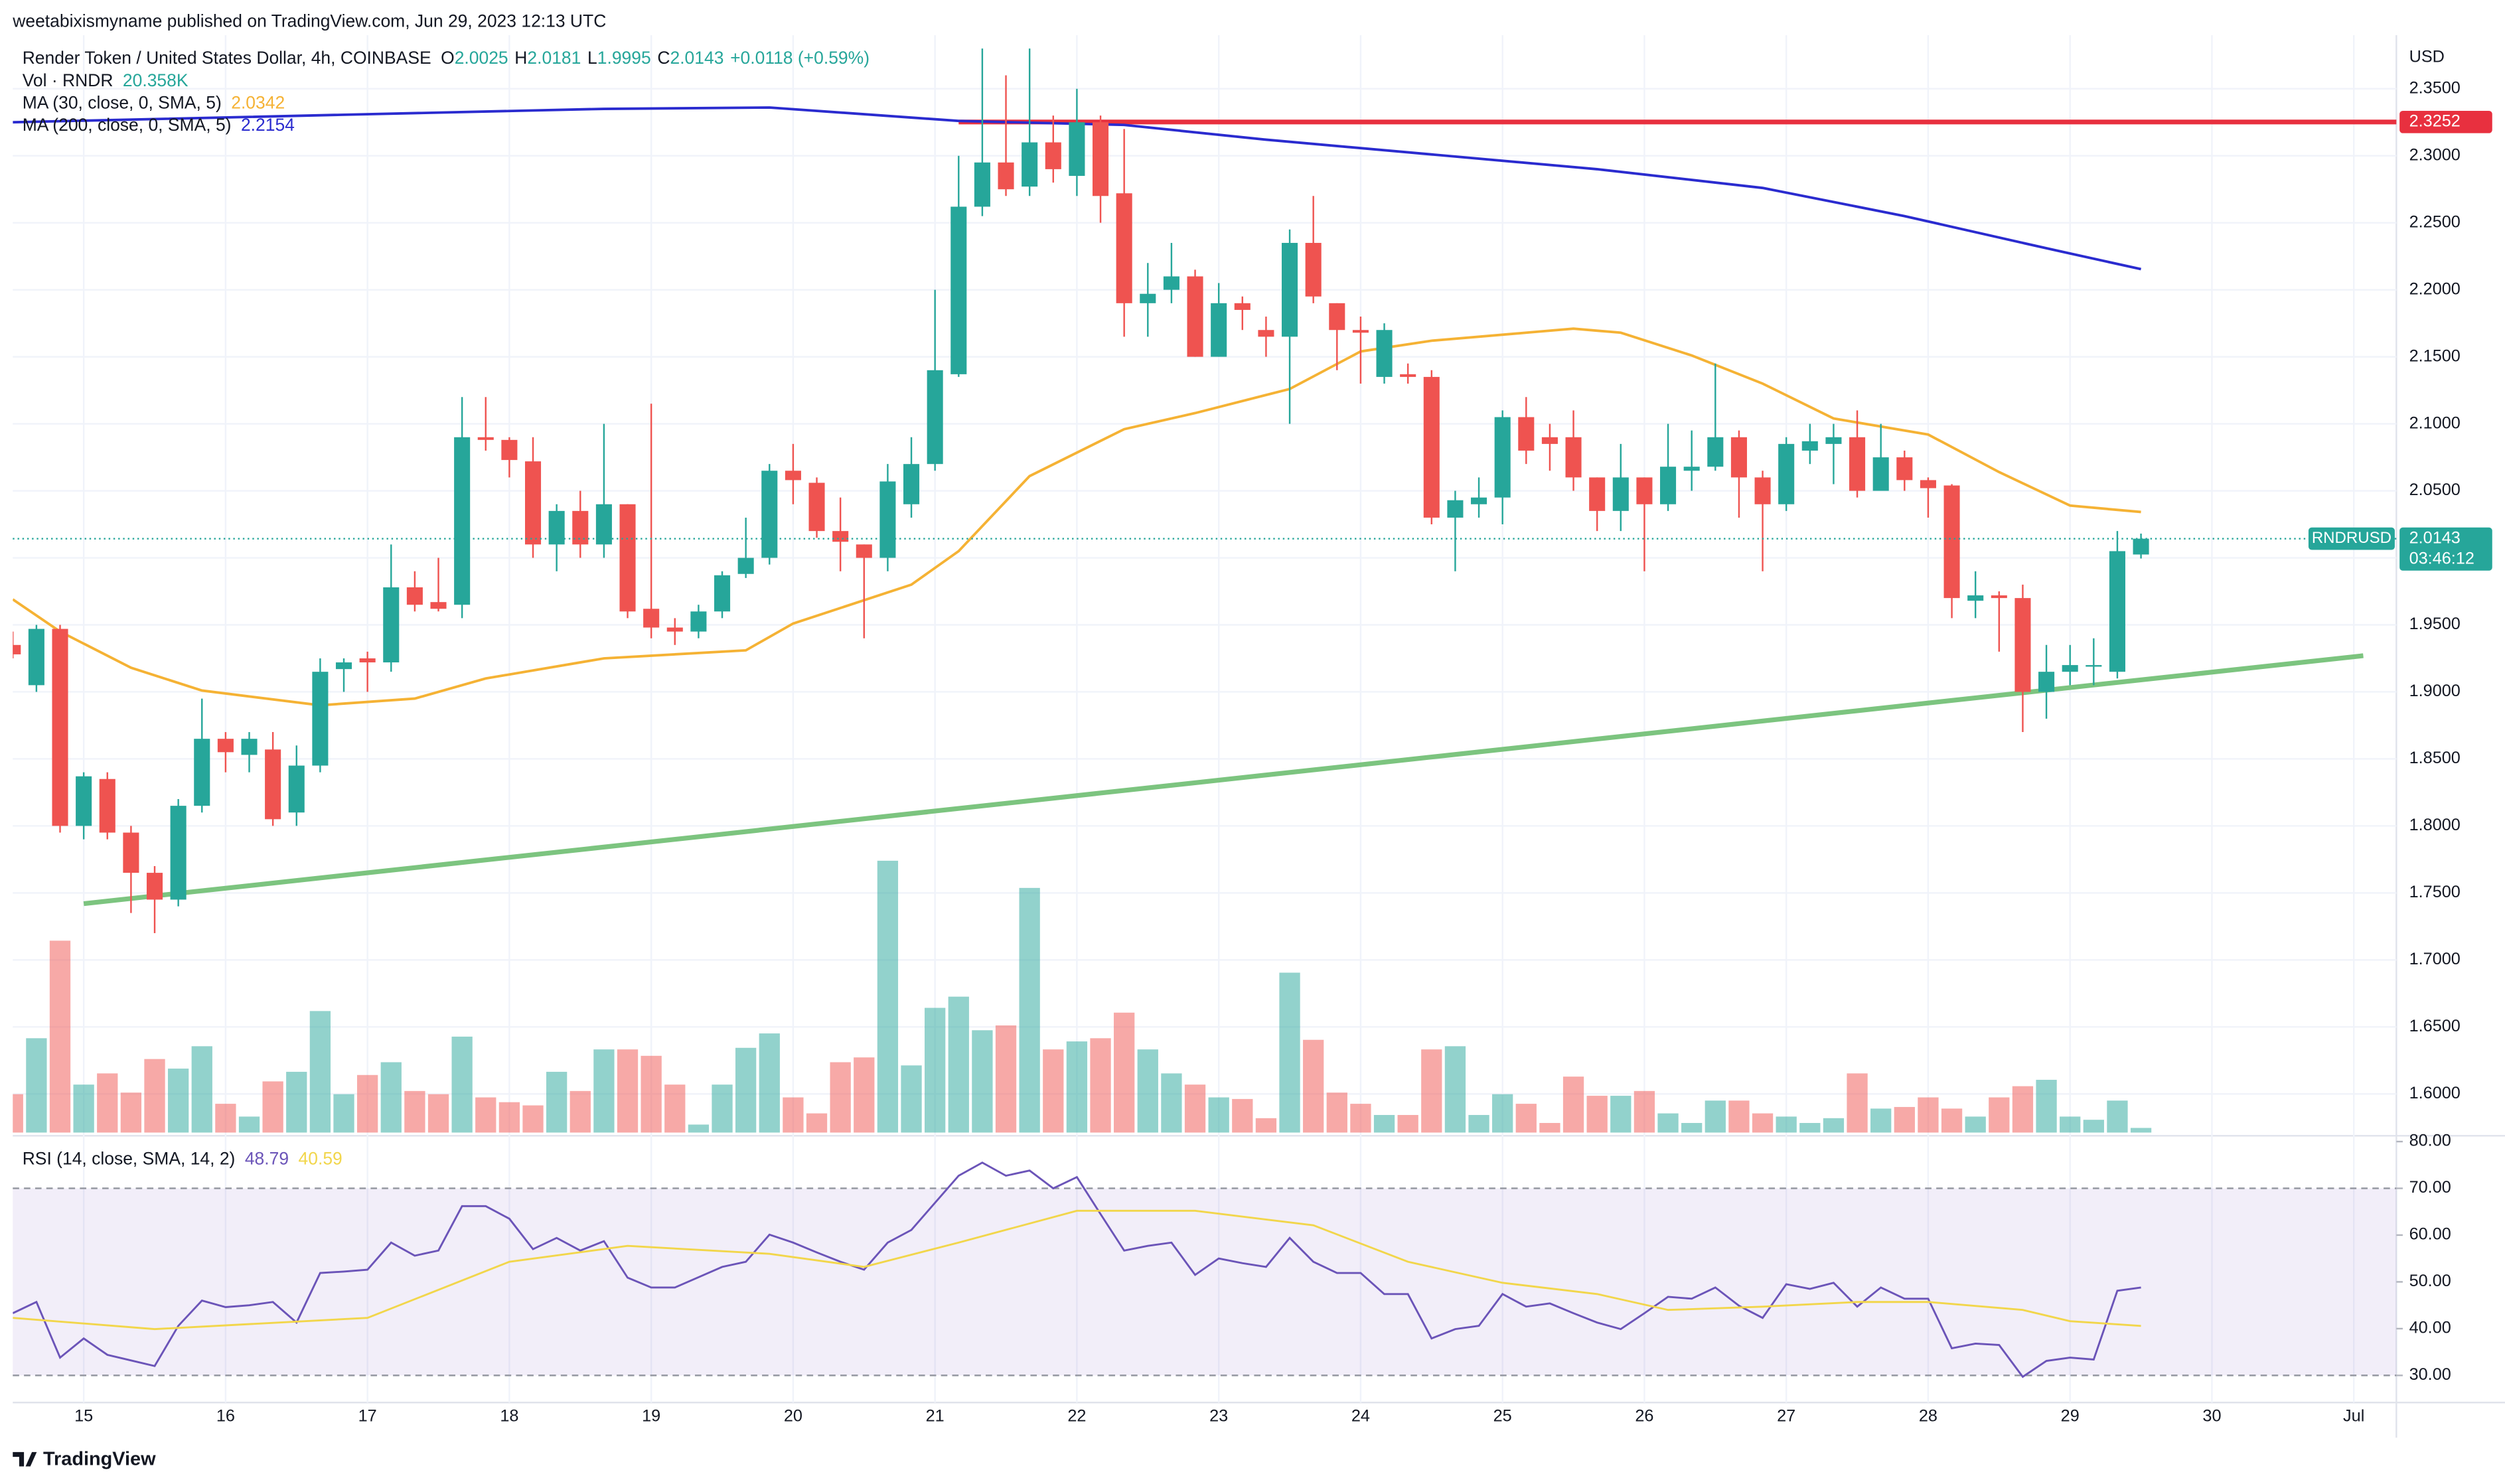  Describe the element at coordinates (2435, 758) in the screenshot. I see `y-tick-label: 1.8500` at that location.